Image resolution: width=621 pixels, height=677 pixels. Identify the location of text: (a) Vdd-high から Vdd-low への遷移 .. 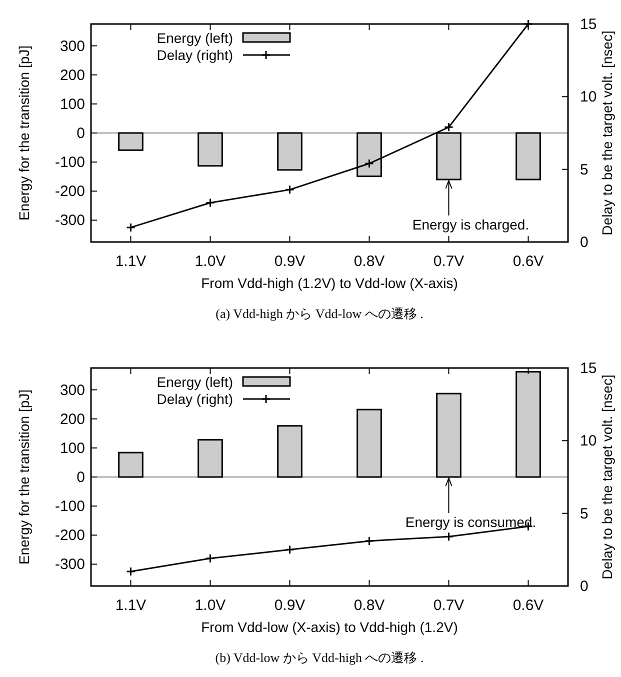
(320, 313).